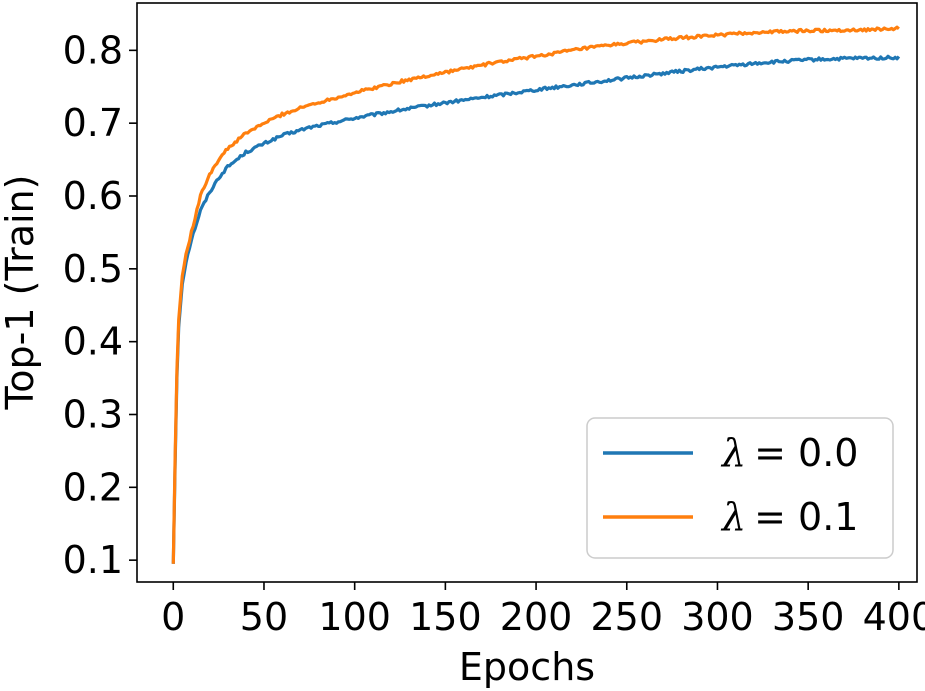  Describe the element at coordinates (445, 617) in the screenshot. I see `x-tick-label: 150` at that location.